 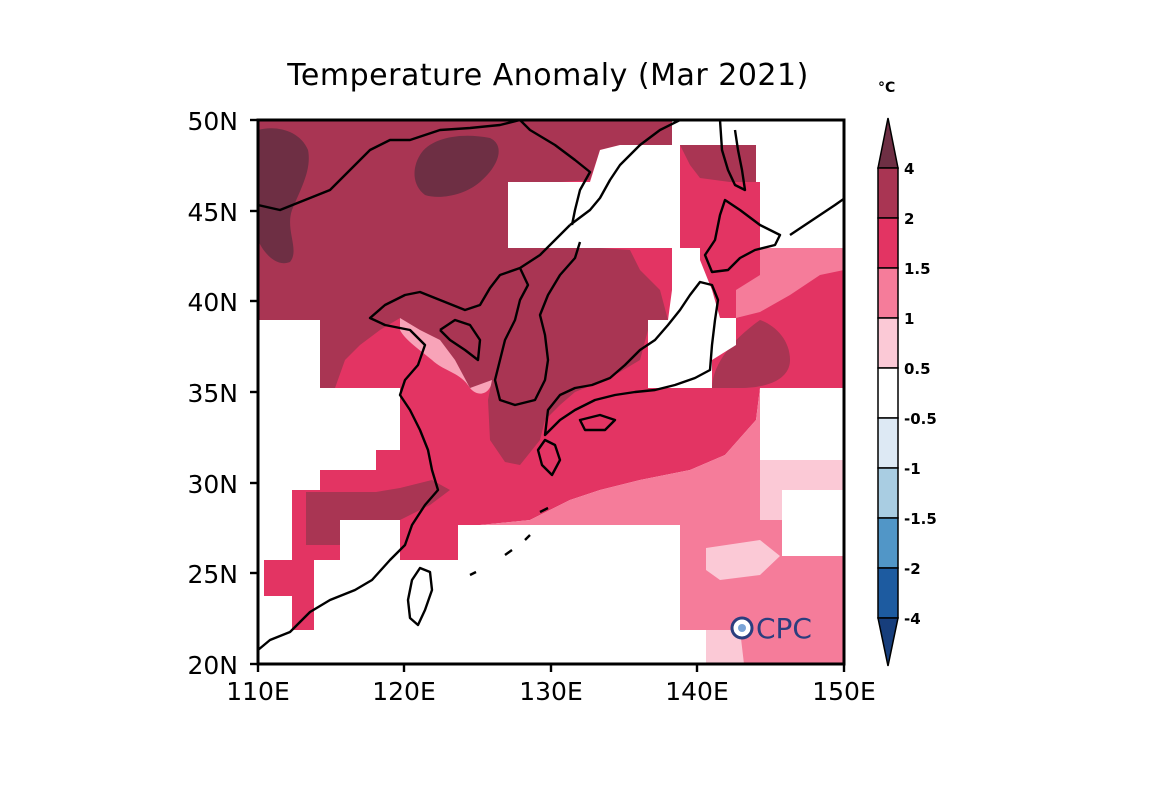 What do you see at coordinates (912, 469) in the screenshot?
I see `colorbar-label-neg-1: -1` at bounding box center [912, 469].